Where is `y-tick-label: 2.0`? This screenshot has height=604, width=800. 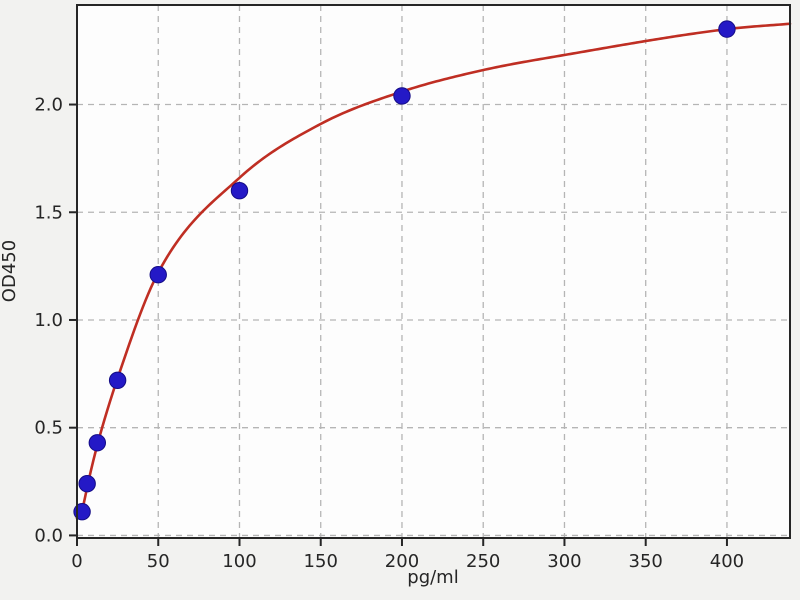 y-tick-label: 2.0 is located at coordinates (48, 105).